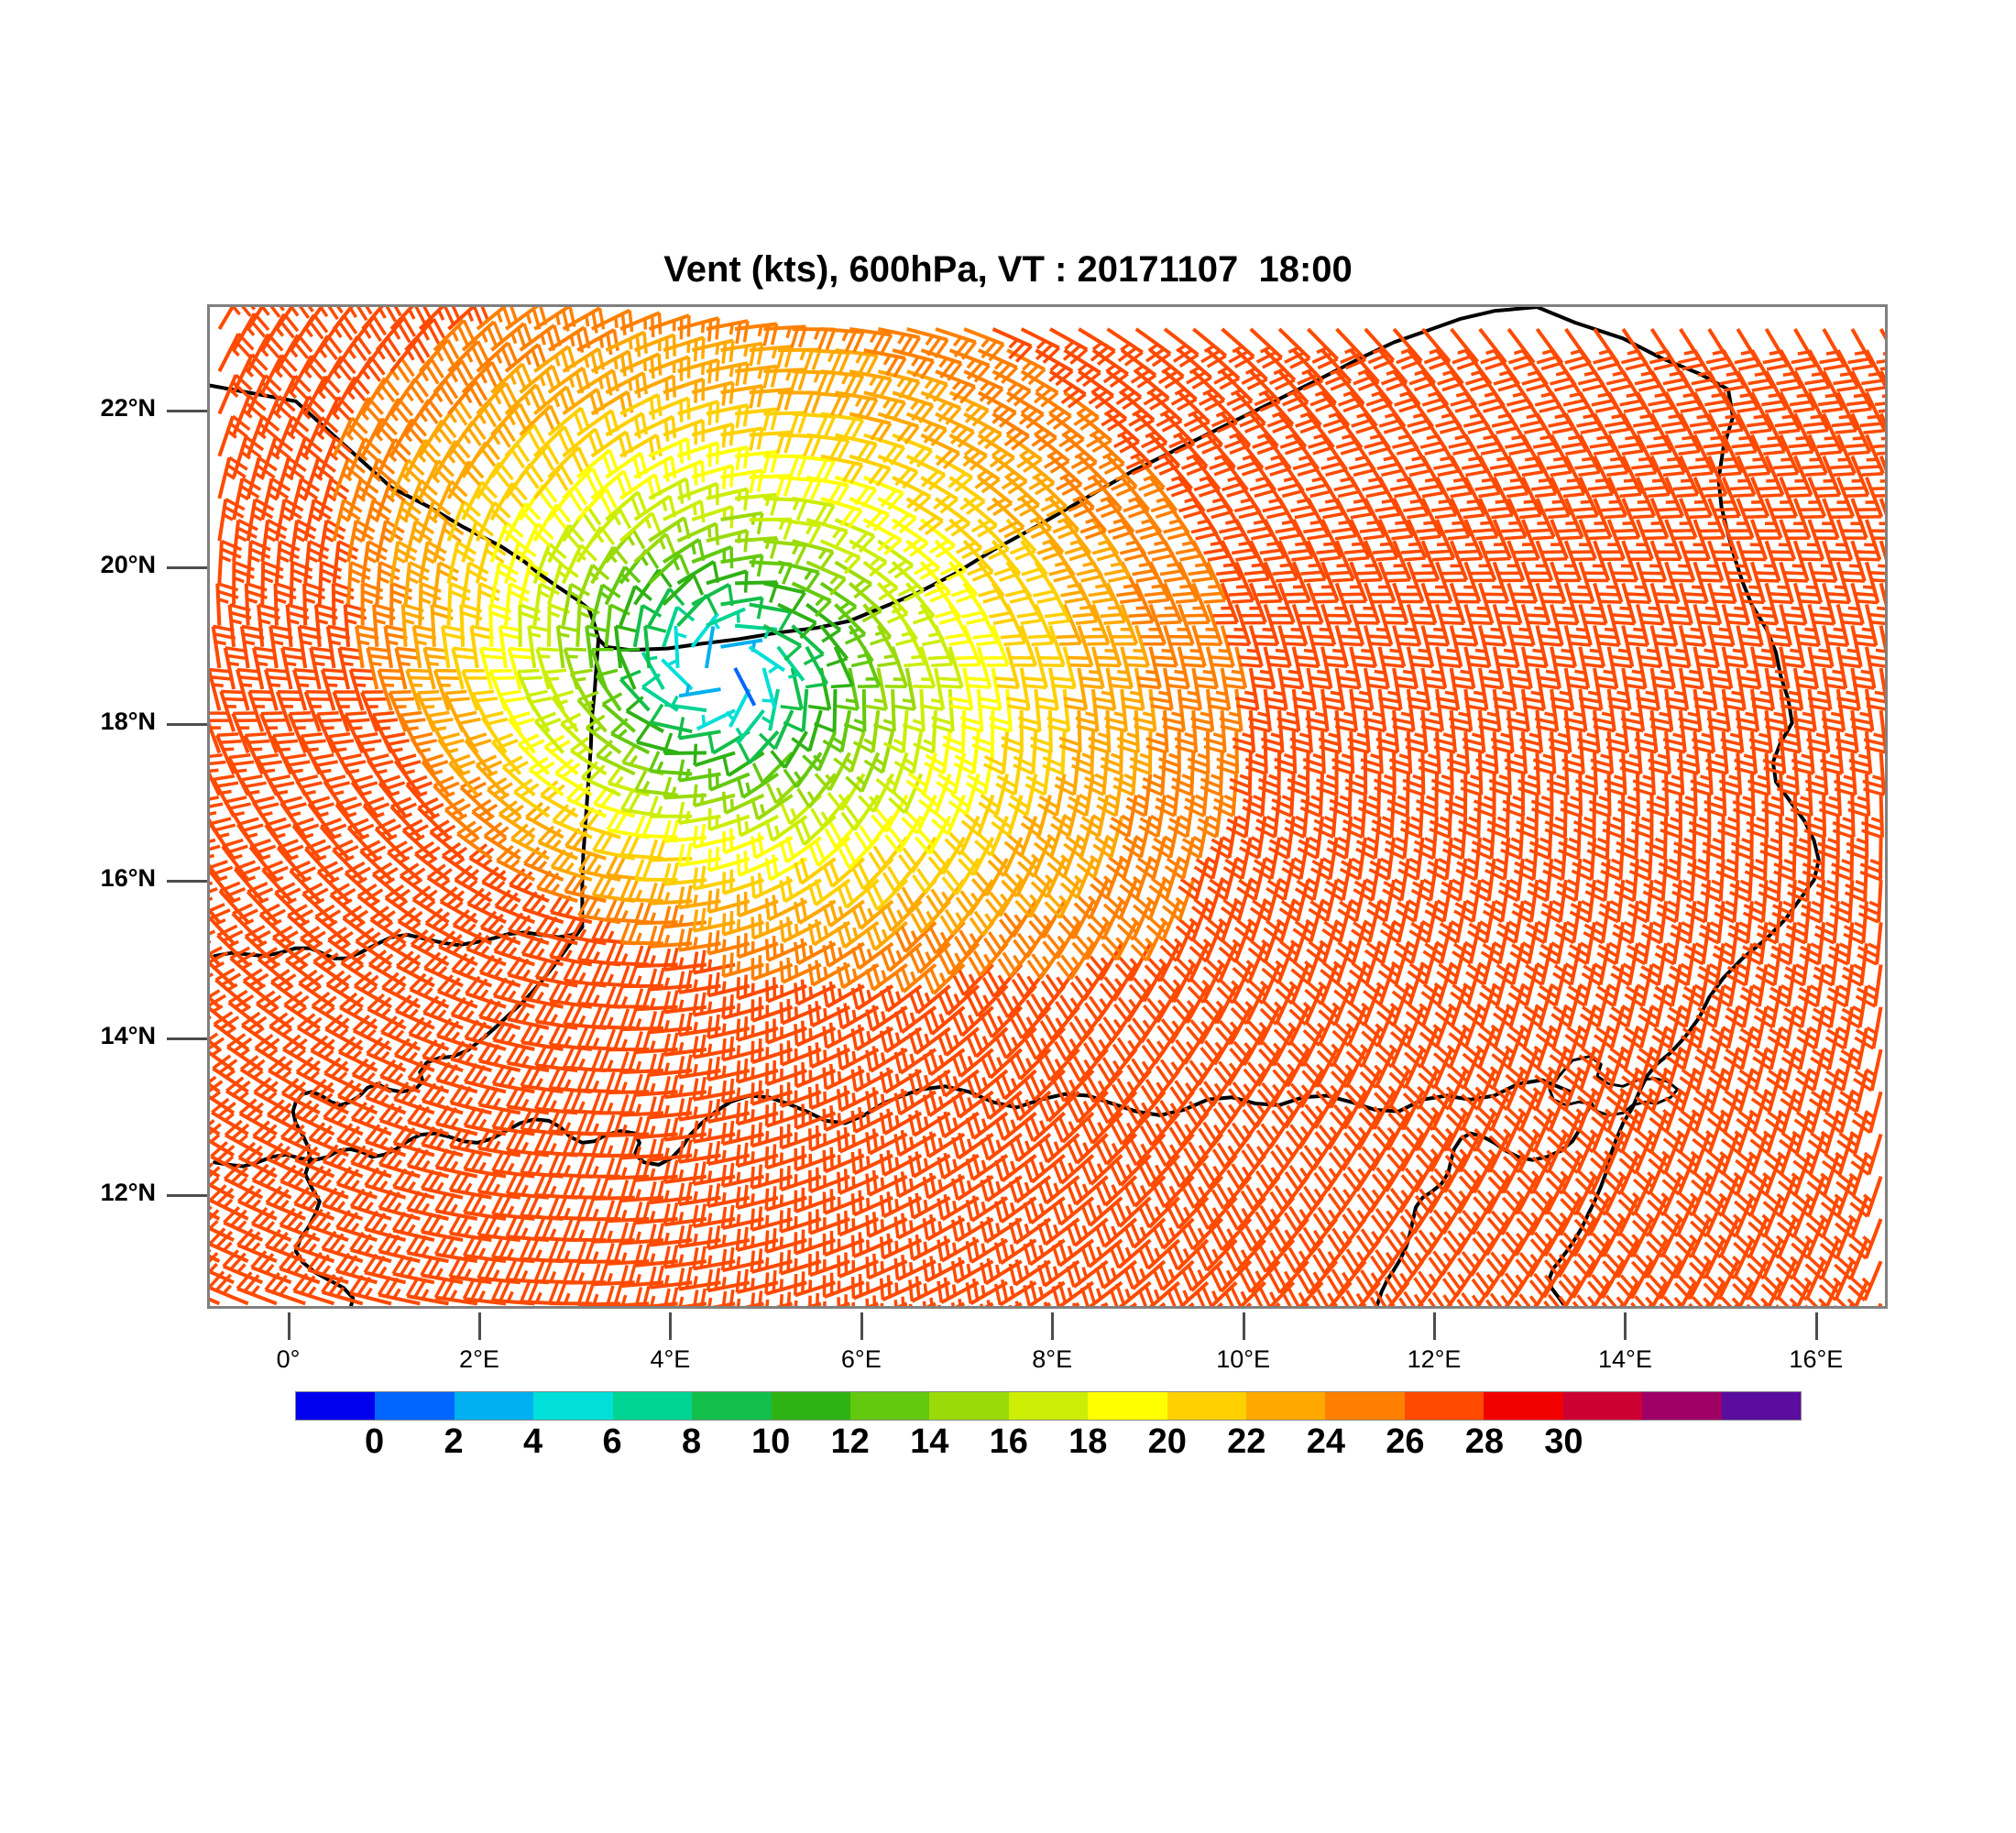 The image size is (2016, 1833). Describe the element at coordinates (288, 1359) in the screenshot. I see `x-tick-label: 0°` at that location.